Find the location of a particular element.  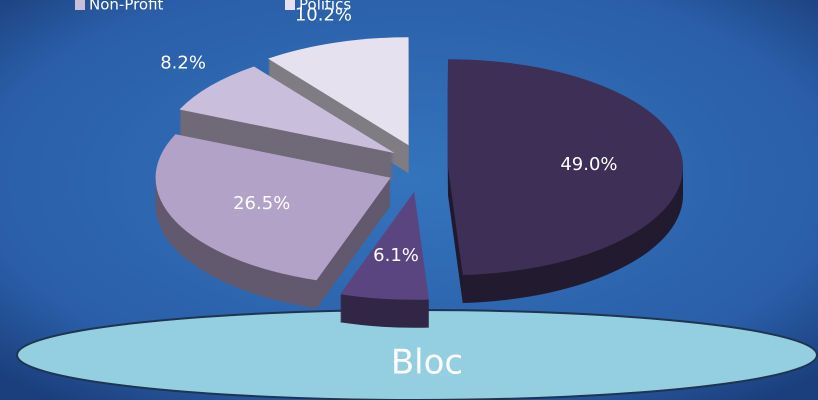

data-label: 8.2% is located at coordinates (183, 63).